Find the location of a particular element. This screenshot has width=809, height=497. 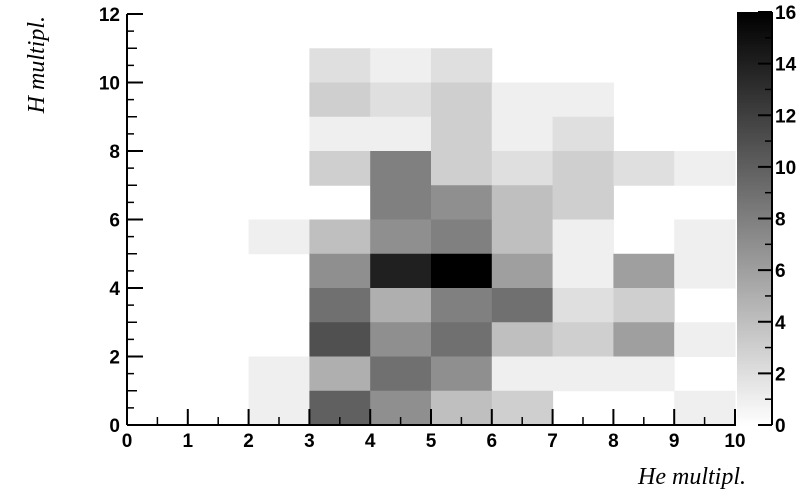

colorbar is located at coordinates (755, 219).